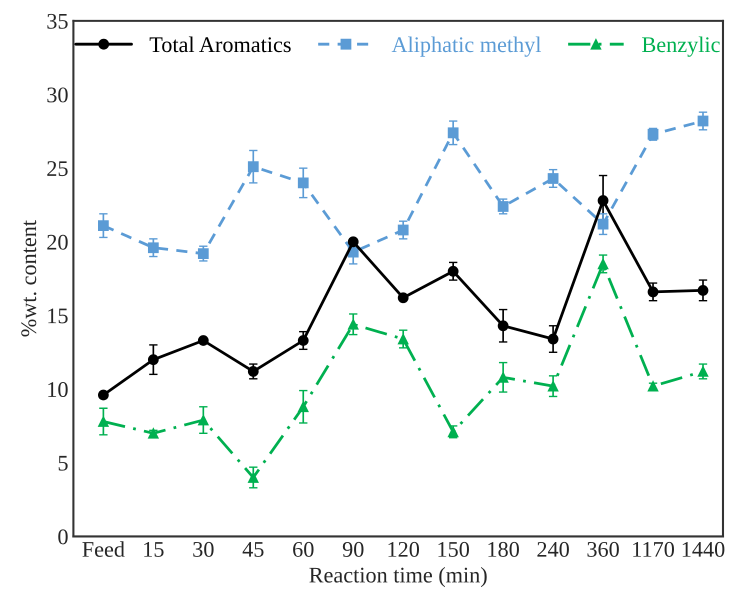  What do you see at coordinates (653, 549) in the screenshot?
I see `x-tick-label: 1170` at bounding box center [653, 549].